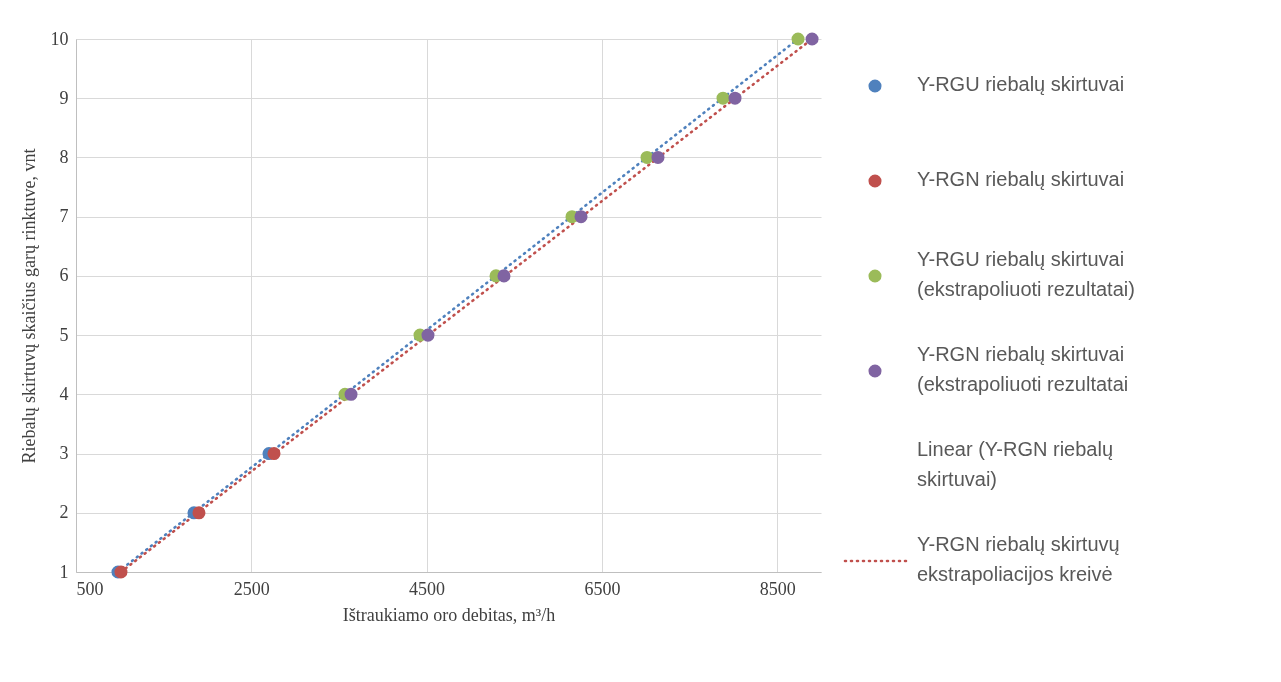 Image resolution: width=1281 pixels, height=682 pixels. What do you see at coordinates (64, 156) in the screenshot?
I see `y-tick-label: 8` at bounding box center [64, 156].